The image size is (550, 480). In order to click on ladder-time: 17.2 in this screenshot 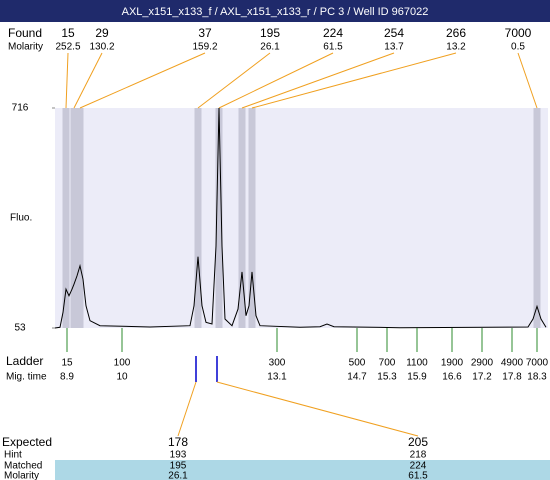, I will do `click(482, 377)`.